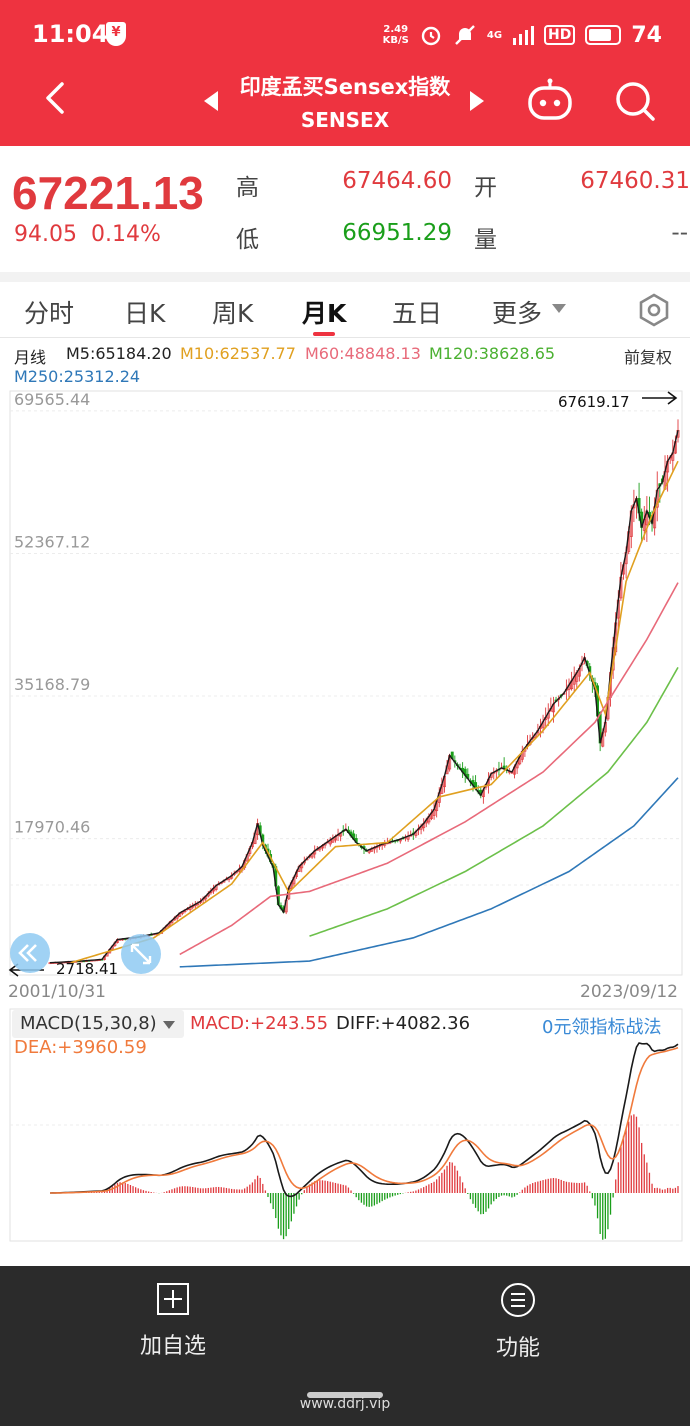 The width and height of the screenshot is (690, 1426). What do you see at coordinates (602, 1027) in the screenshot?
I see `indicator-promo-link: 0元领指标战法` at bounding box center [602, 1027].